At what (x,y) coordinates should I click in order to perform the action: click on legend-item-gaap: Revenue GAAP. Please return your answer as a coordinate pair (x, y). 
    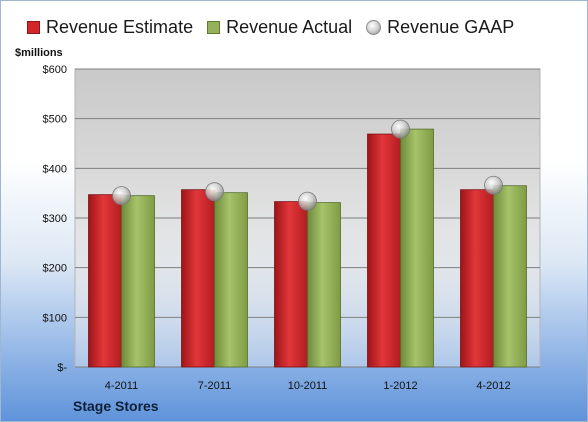
    Looking at the image, I should click on (440, 27).